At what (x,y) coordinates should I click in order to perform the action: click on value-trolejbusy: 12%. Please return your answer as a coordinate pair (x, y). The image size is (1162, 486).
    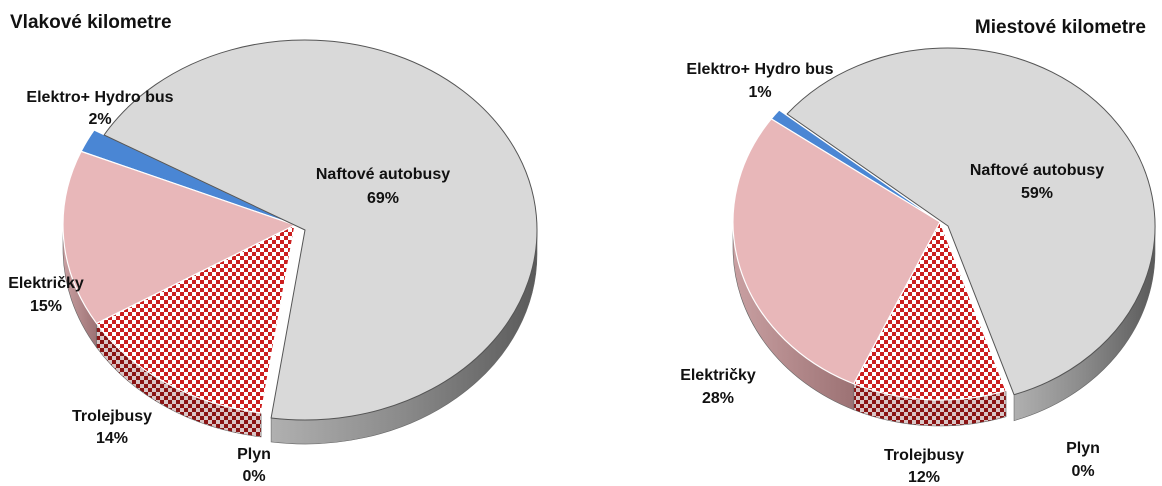
    Looking at the image, I should click on (924, 477).